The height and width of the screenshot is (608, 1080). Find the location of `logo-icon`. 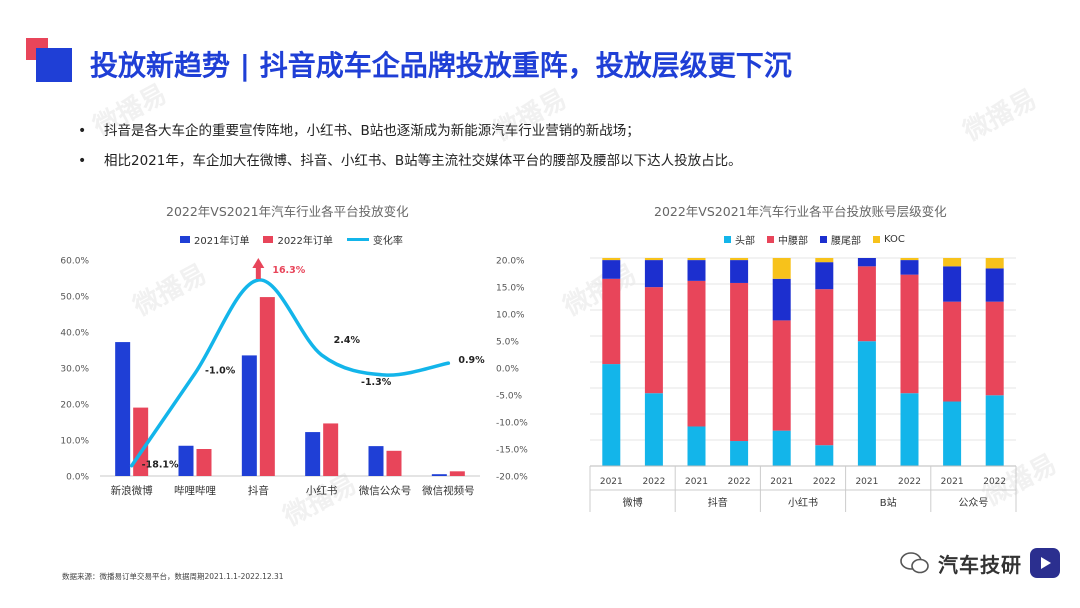

logo-icon is located at coordinates (1045, 563).